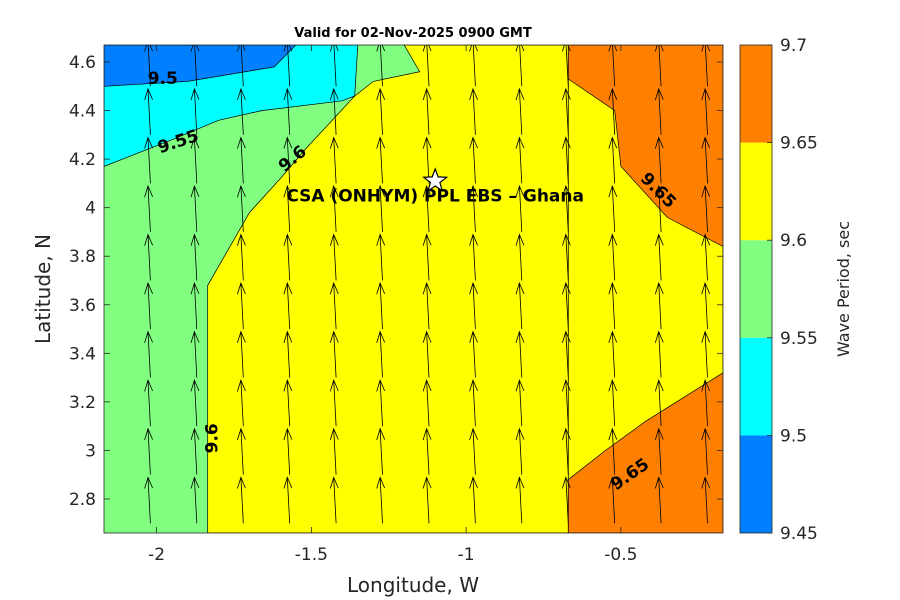 The height and width of the screenshot is (600, 900). I want to click on colorbar-tick-label: 9.45, so click(799, 534).